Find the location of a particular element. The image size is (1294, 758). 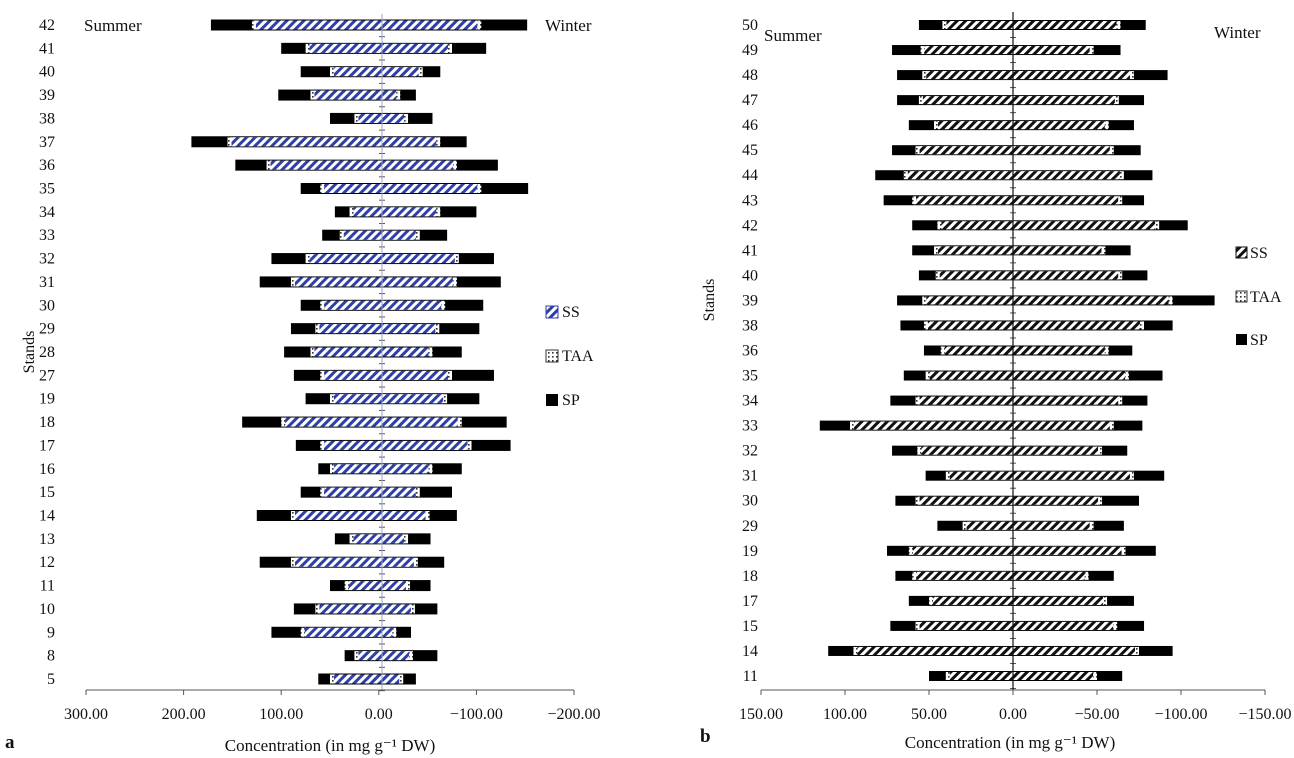

panel-a-x-axis-title: Concentration (in mg g⁻¹ DW) is located at coordinates (330, 745).